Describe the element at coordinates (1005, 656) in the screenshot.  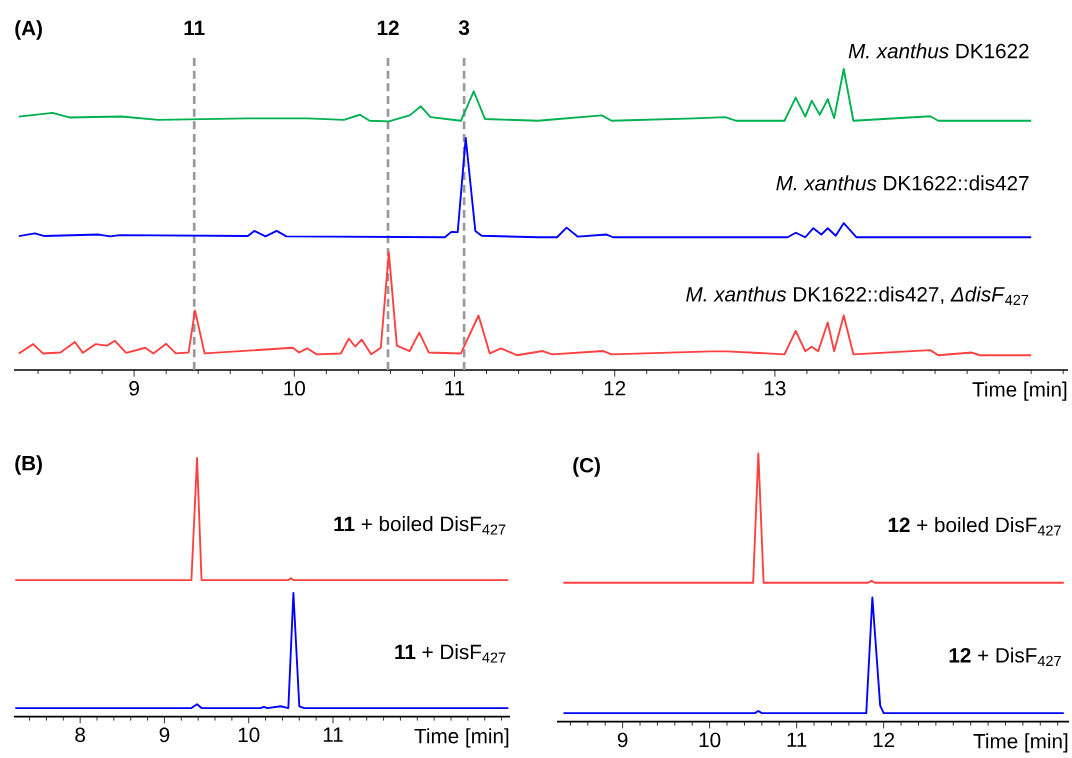
I see `text: 12 + DisF$_{427}$` at that location.